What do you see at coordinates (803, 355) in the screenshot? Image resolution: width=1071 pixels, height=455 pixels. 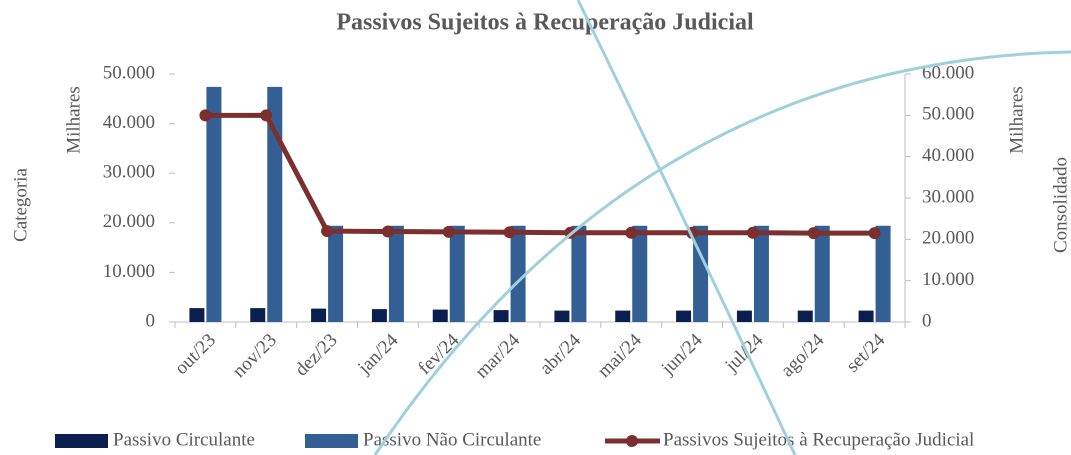 I see `x-tick-label: ago/24` at bounding box center [803, 355].